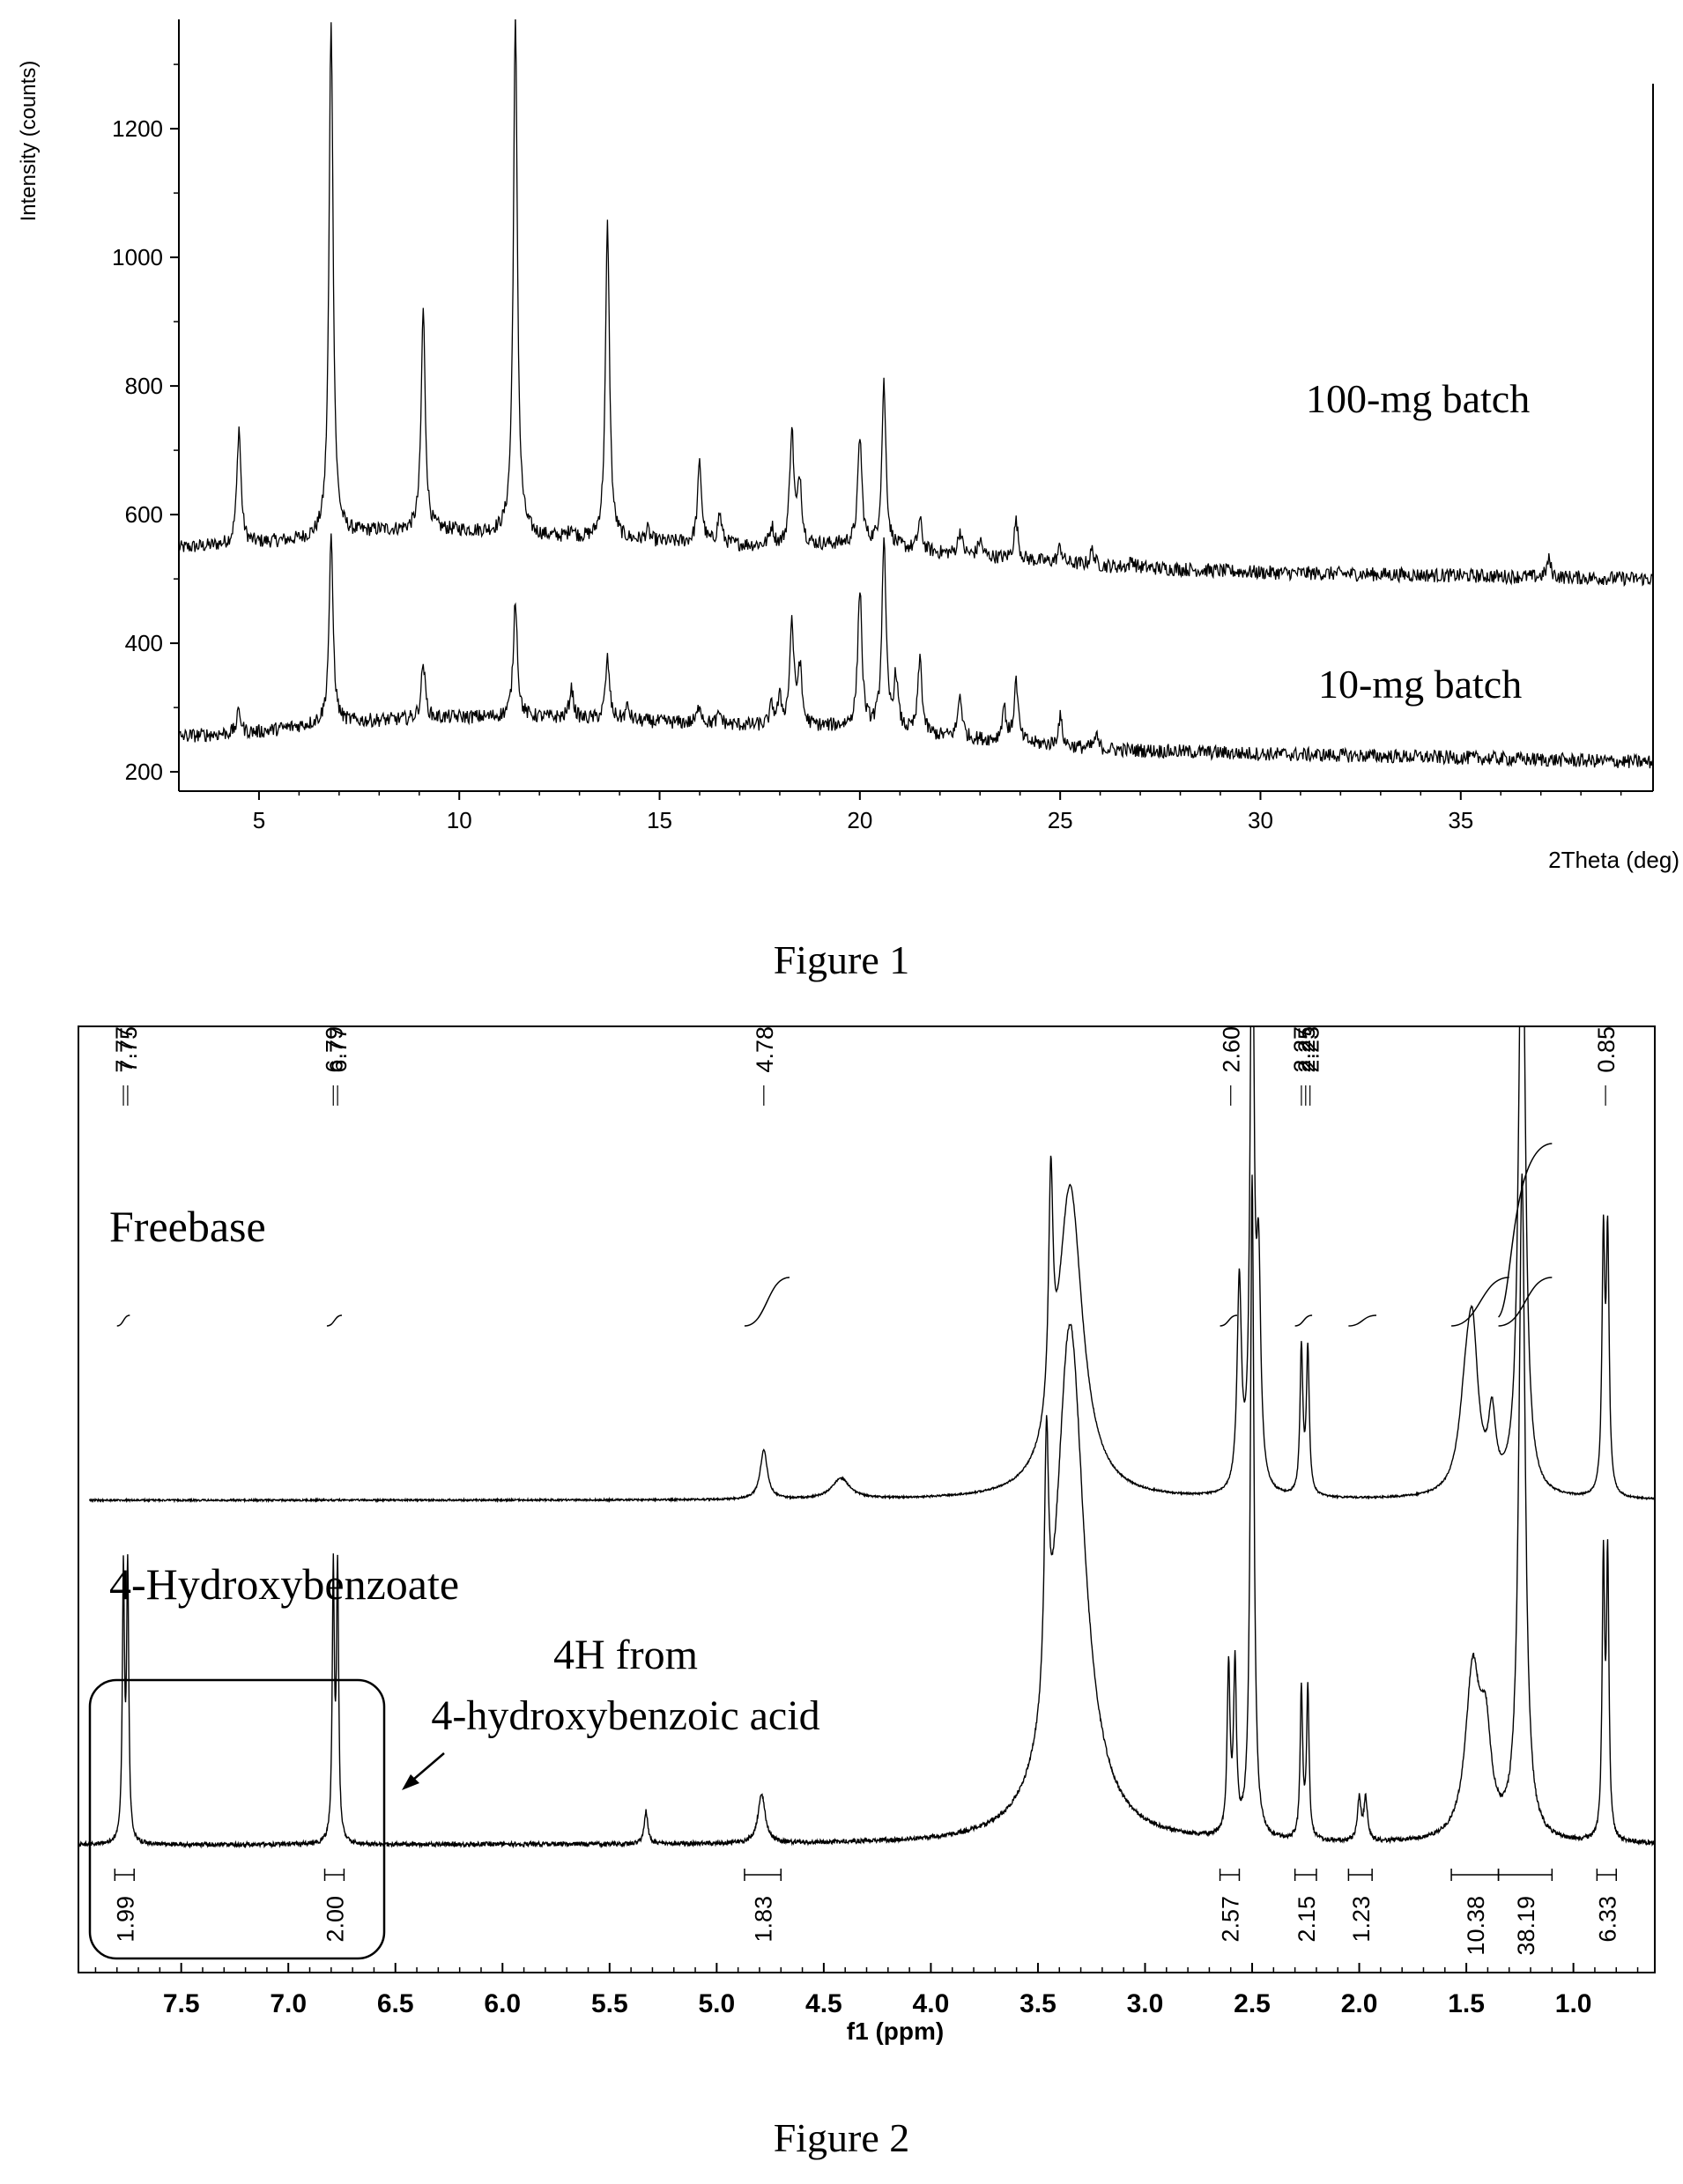  I want to click on peak-label: 7.77, so click(124, 1049).